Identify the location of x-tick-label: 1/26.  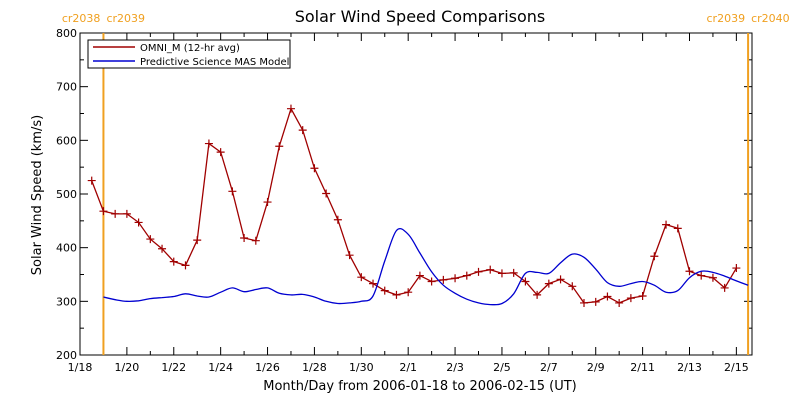
(267, 367).